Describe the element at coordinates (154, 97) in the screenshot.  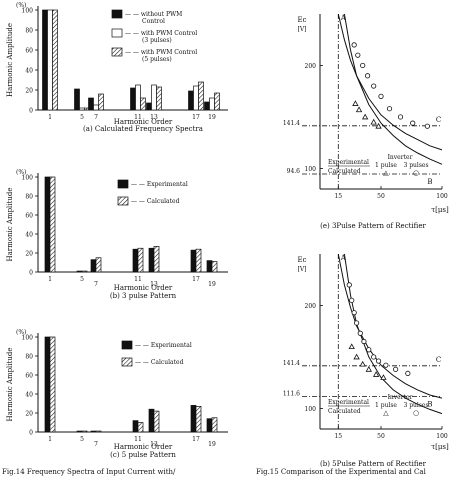
I see `bar-open-h13` at that location.